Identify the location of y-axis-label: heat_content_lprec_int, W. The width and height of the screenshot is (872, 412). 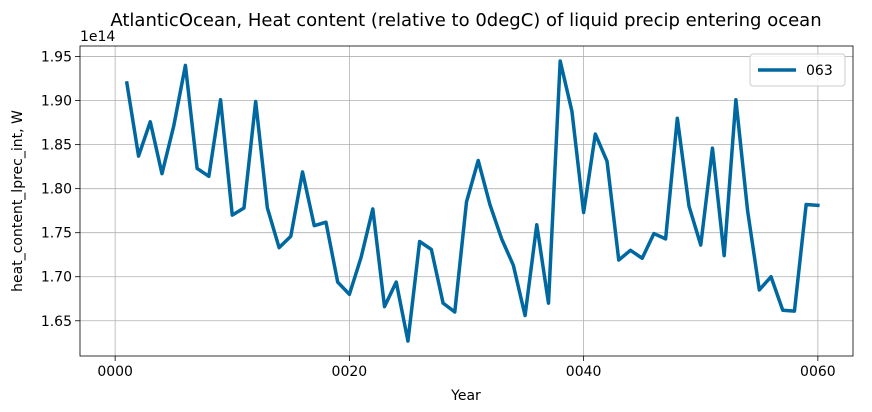
(18, 201).